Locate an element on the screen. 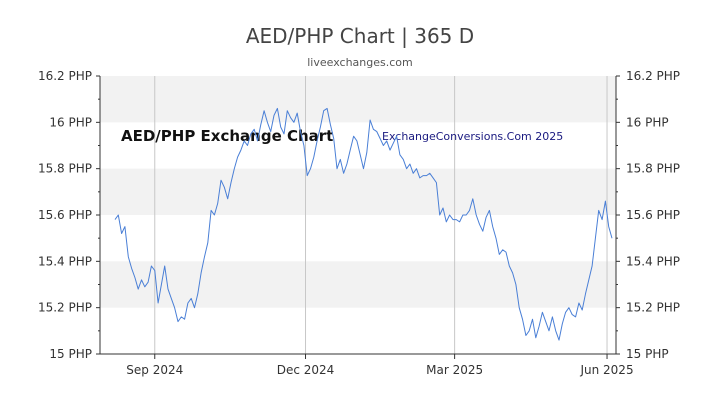 Image resolution: width=720 pixels, height=405 pixels. y-tick-label-left: 16.2 PHP is located at coordinates (65, 76).